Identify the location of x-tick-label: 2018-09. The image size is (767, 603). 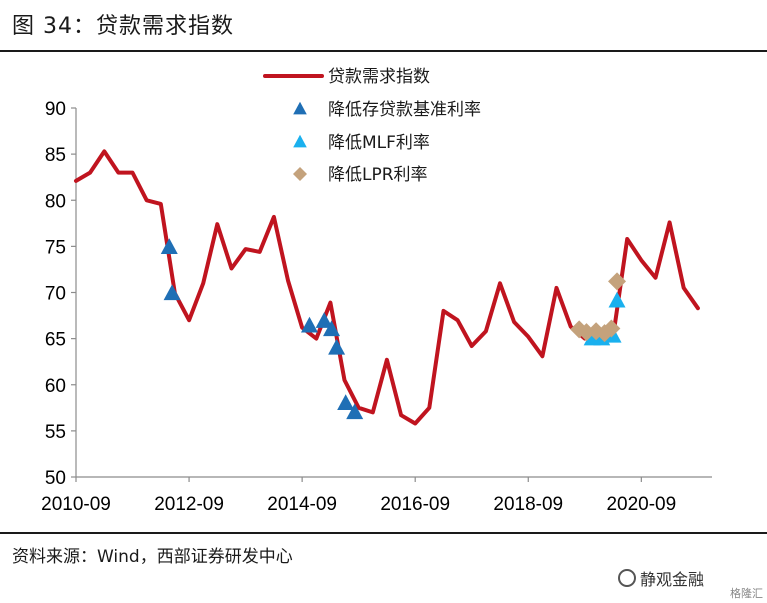
(528, 504).